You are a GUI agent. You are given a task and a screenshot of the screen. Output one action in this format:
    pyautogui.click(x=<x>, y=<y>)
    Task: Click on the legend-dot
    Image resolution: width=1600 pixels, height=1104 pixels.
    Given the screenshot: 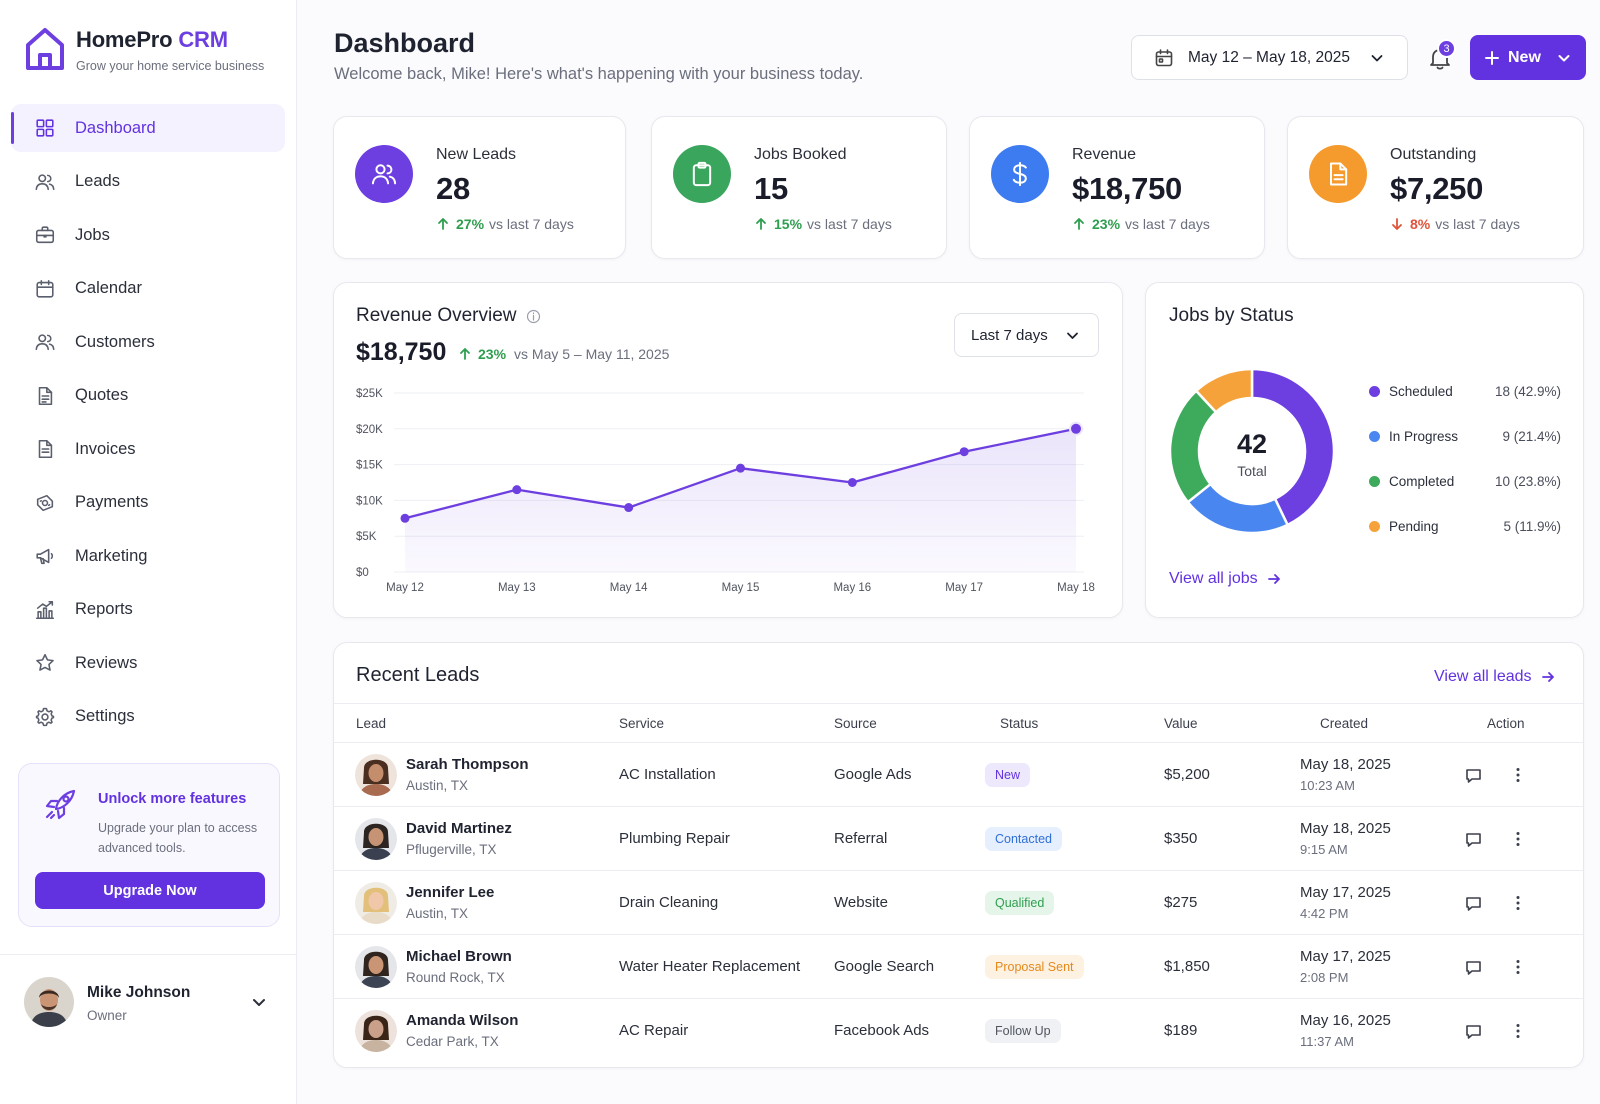 What is the action you would take?
    pyautogui.click(x=1374, y=526)
    